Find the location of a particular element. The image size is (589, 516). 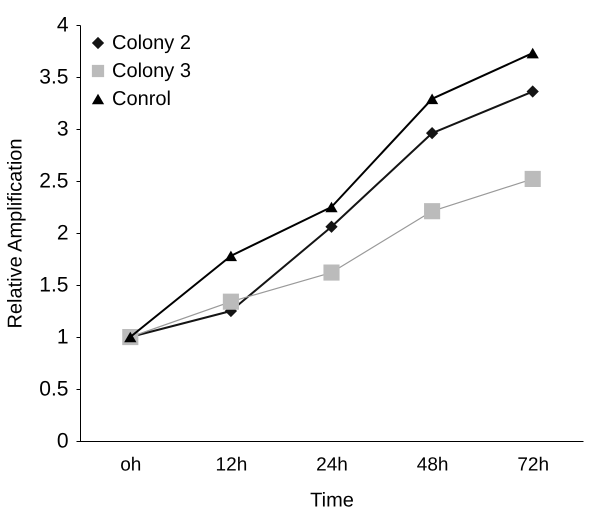

y-tick-label: 1 is located at coordinates (62, 337).